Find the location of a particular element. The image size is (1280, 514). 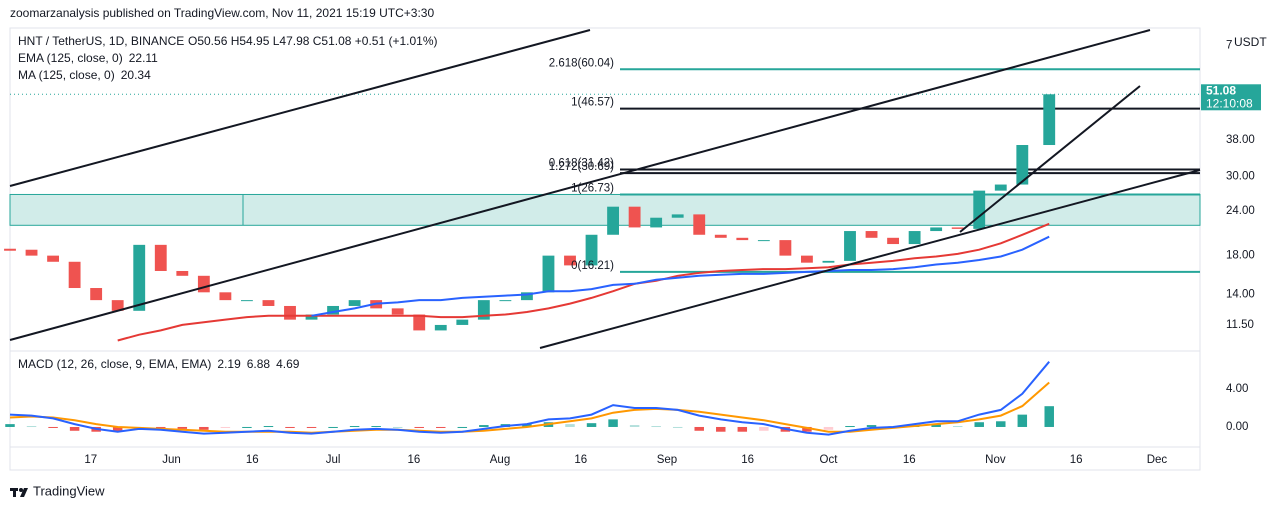

fib-label: 2.618(60.04) is located at coordinates (581, 63).